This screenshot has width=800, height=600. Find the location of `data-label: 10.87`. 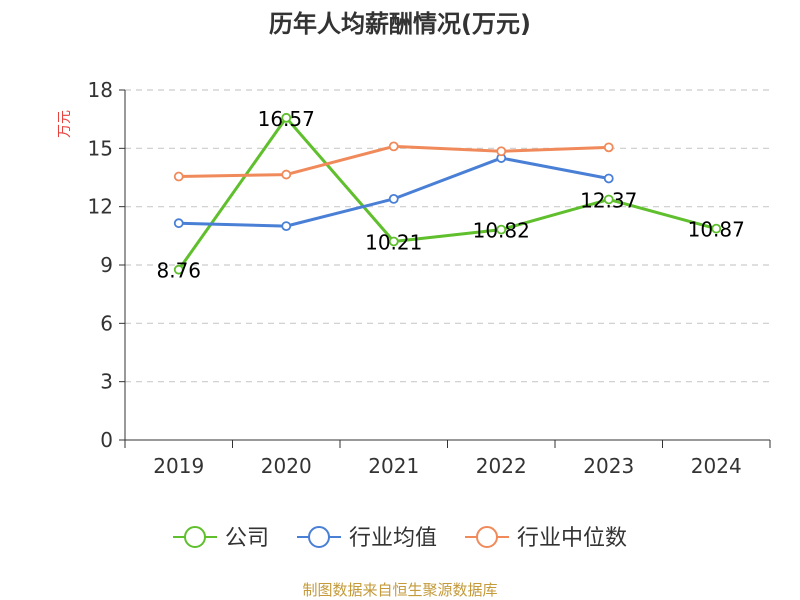

data-label: 10.87 is located at coordinates (716, 230).